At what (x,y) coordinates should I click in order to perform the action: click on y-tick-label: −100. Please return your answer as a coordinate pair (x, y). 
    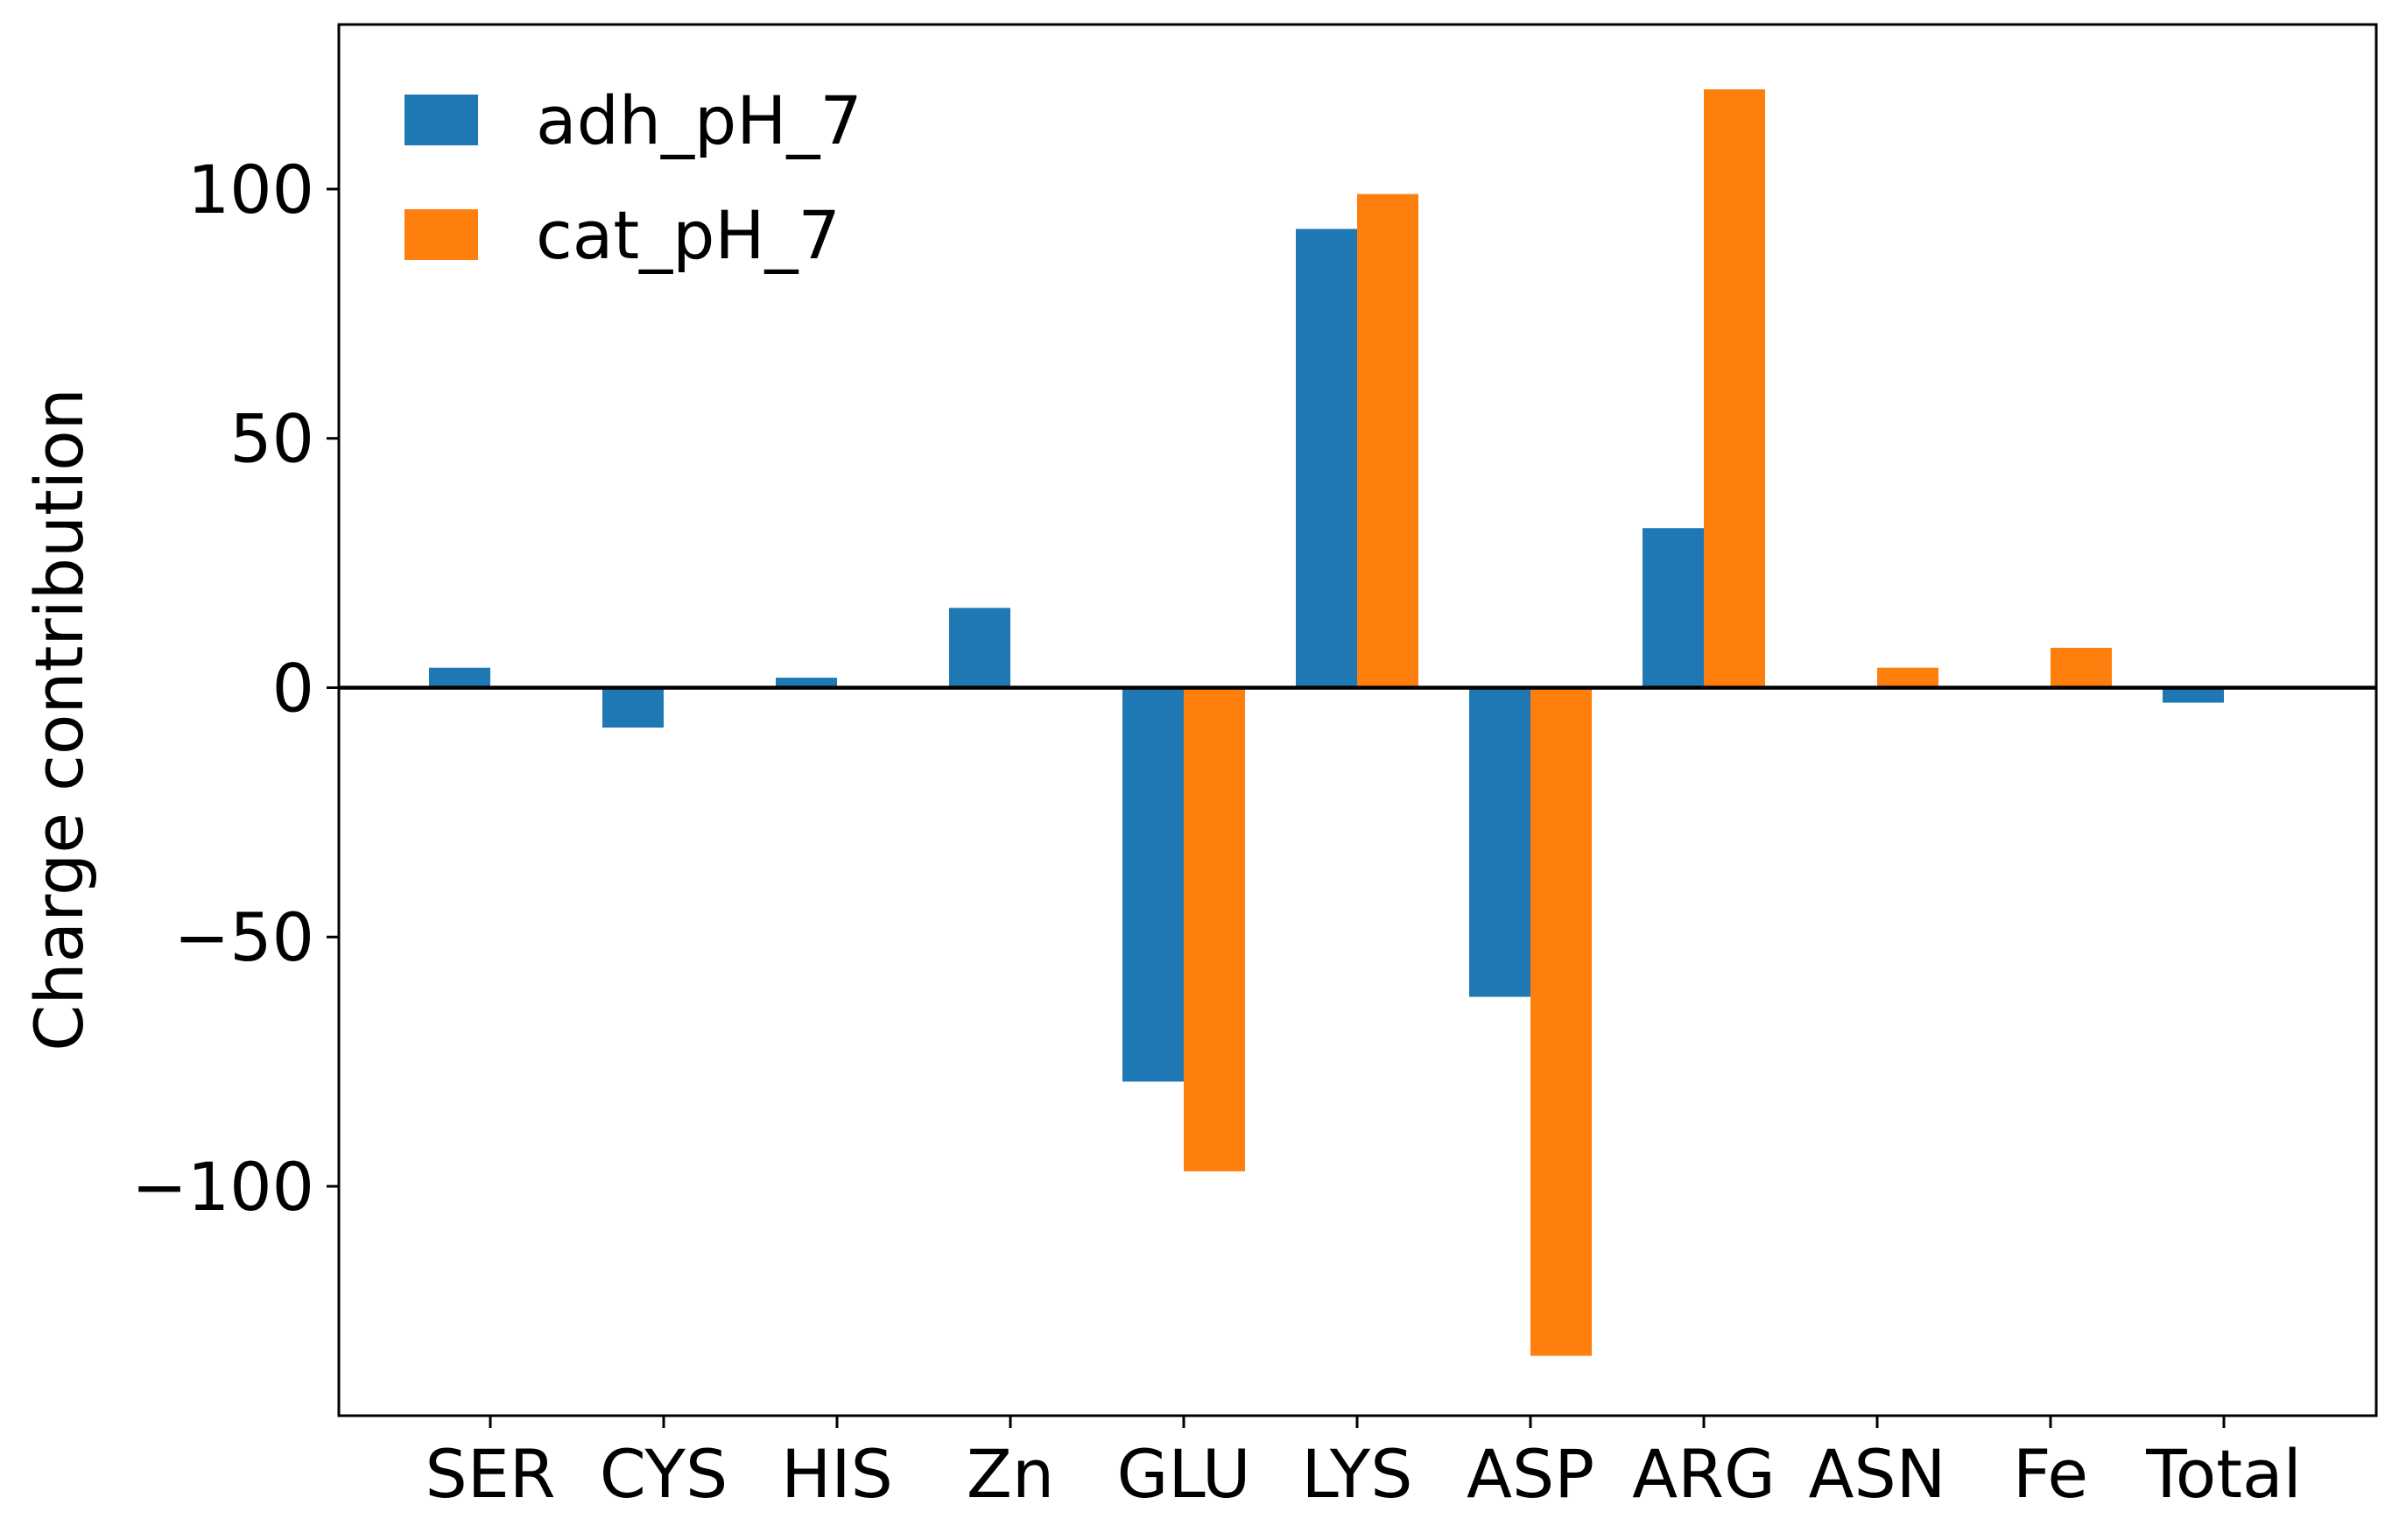
    Looking at the image, I should click on (222, 1187).